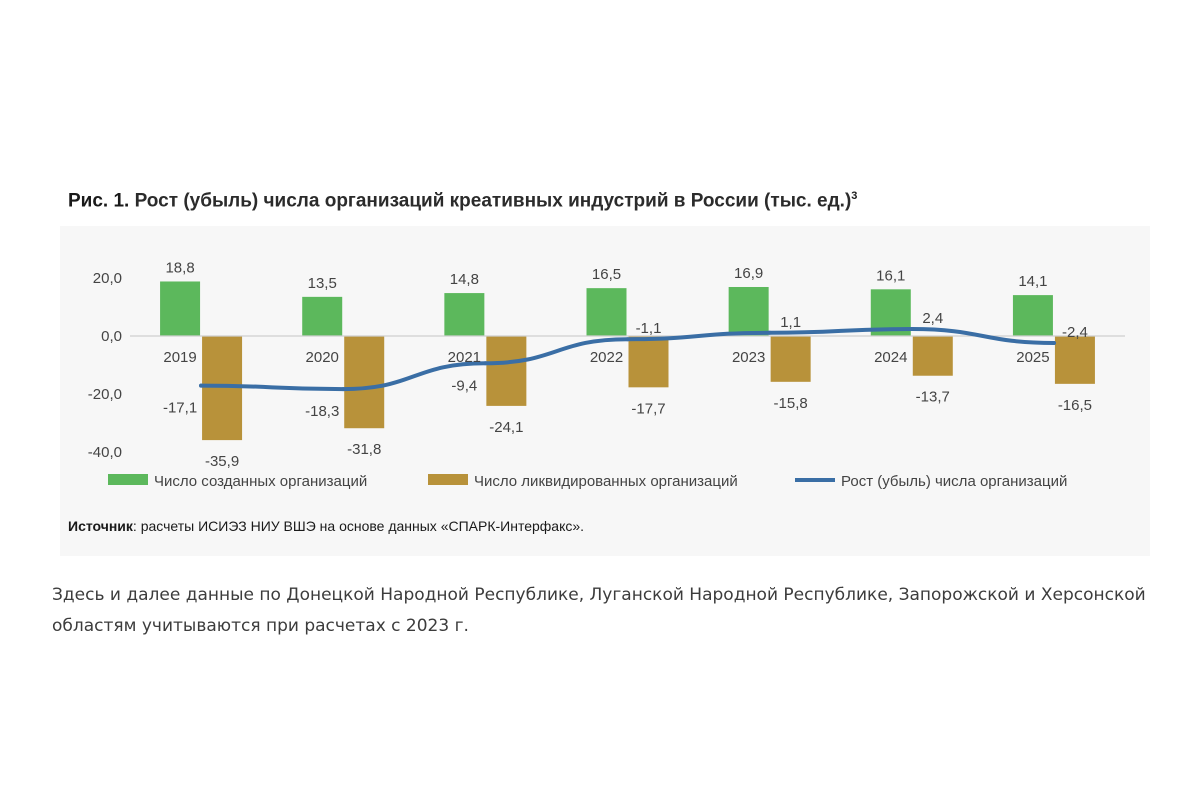 This screenshot has width=1200, height=800. I want to click on data-label-growth: -1,1, so click(649, 328).